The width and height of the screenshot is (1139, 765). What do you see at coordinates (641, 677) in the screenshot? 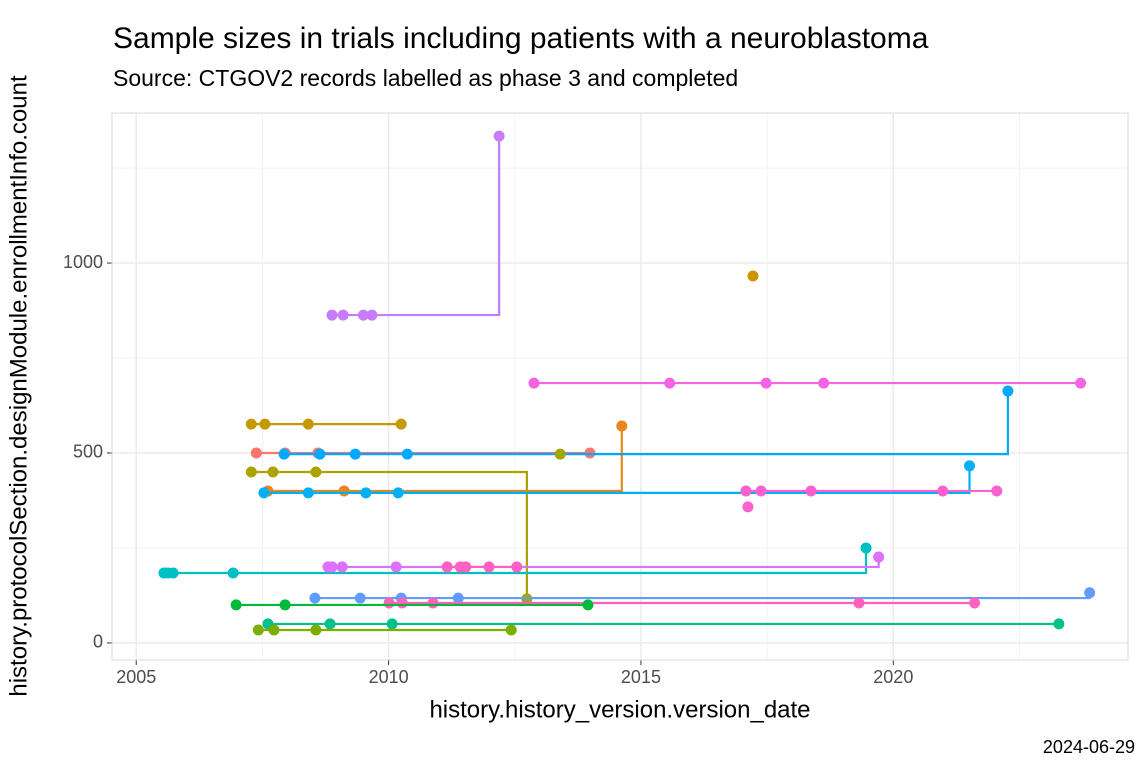
I see `x-tick-label: 2015` at bounding box center [641, 677].